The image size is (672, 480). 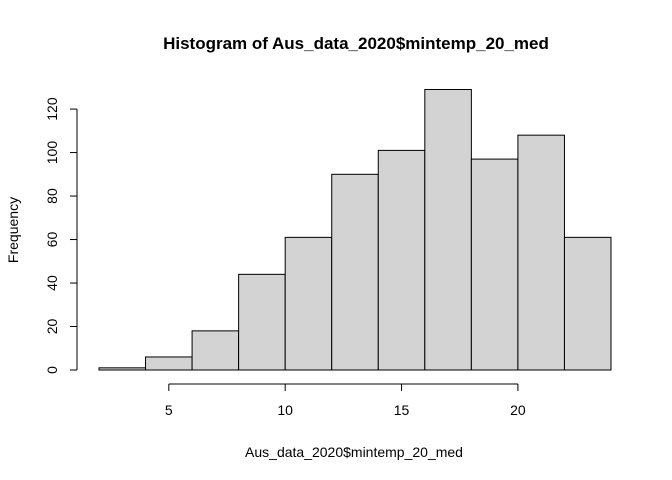 What do you see at coordinates (52, 370) in the screenshot?
I see `y-tick-label-0: 0` at bounding box center [52, 370].